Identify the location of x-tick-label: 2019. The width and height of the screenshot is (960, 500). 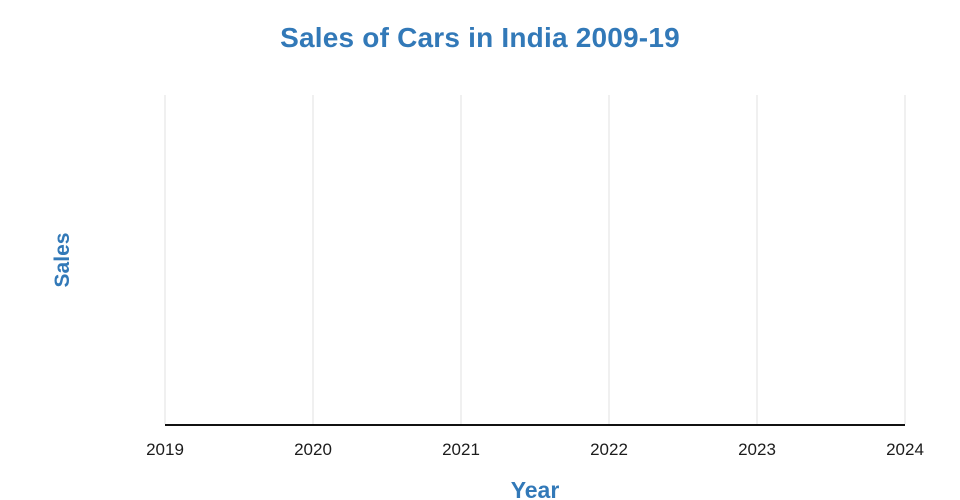
(165, 449).